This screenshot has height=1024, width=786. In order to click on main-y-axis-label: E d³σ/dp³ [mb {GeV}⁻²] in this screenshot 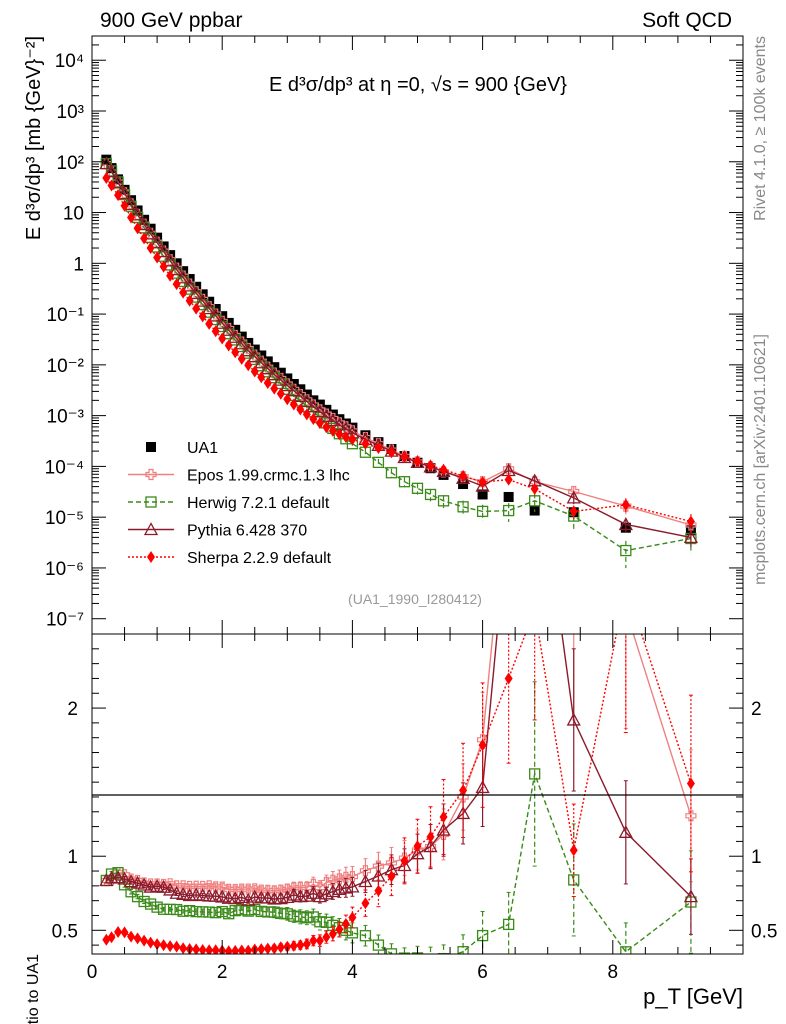, I will do `click(34, 138)`.